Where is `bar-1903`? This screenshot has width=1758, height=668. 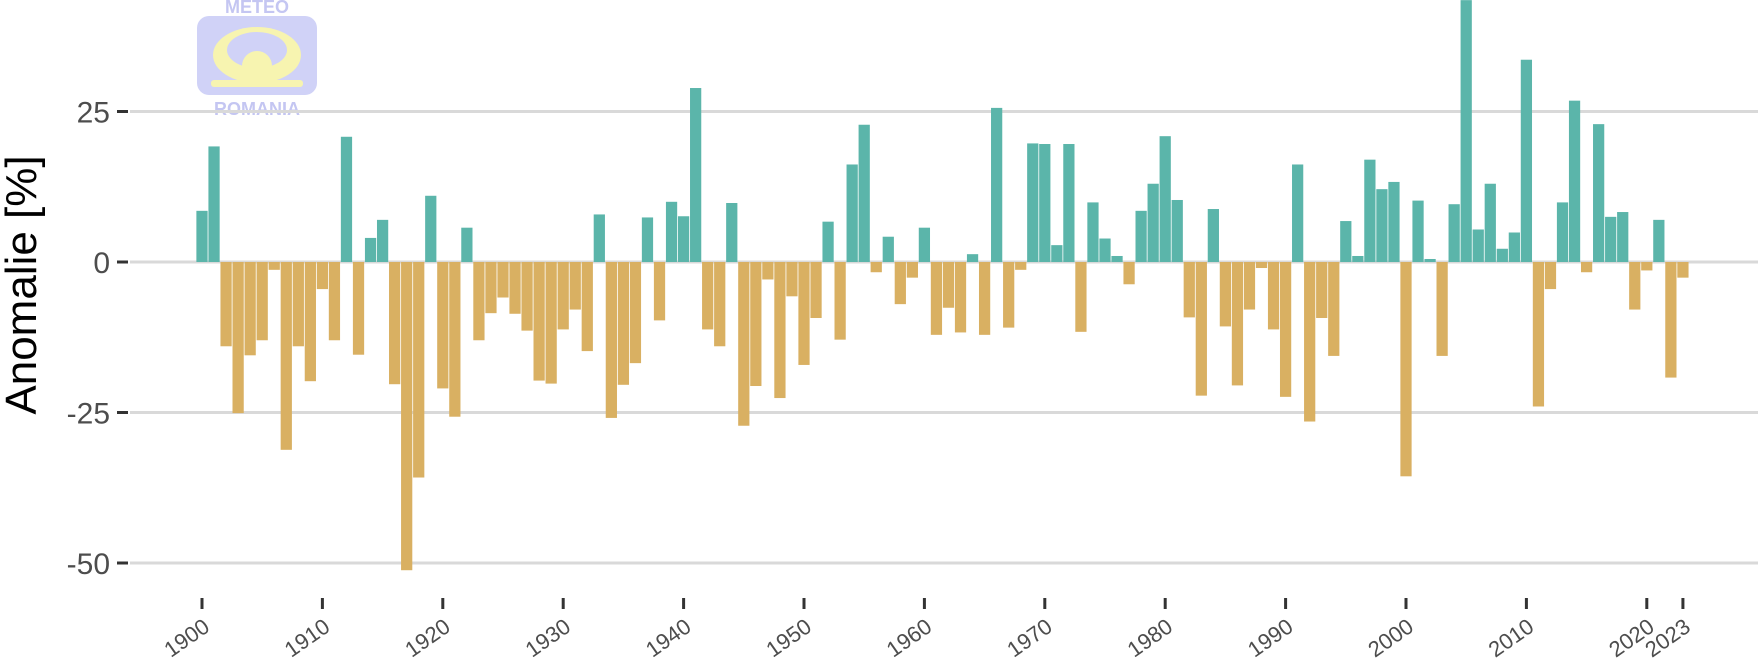
bar-1903 is located at coordinates (238, 338).